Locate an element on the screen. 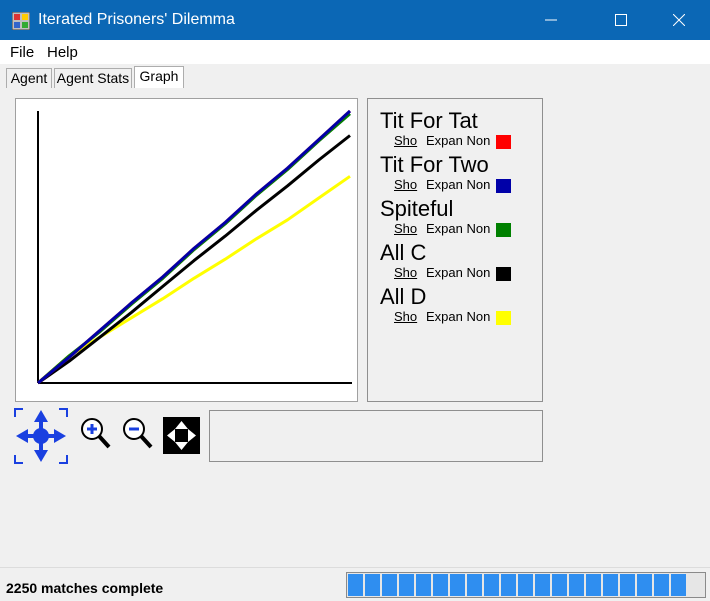  minimize-button is located at coordinates (551, 20).